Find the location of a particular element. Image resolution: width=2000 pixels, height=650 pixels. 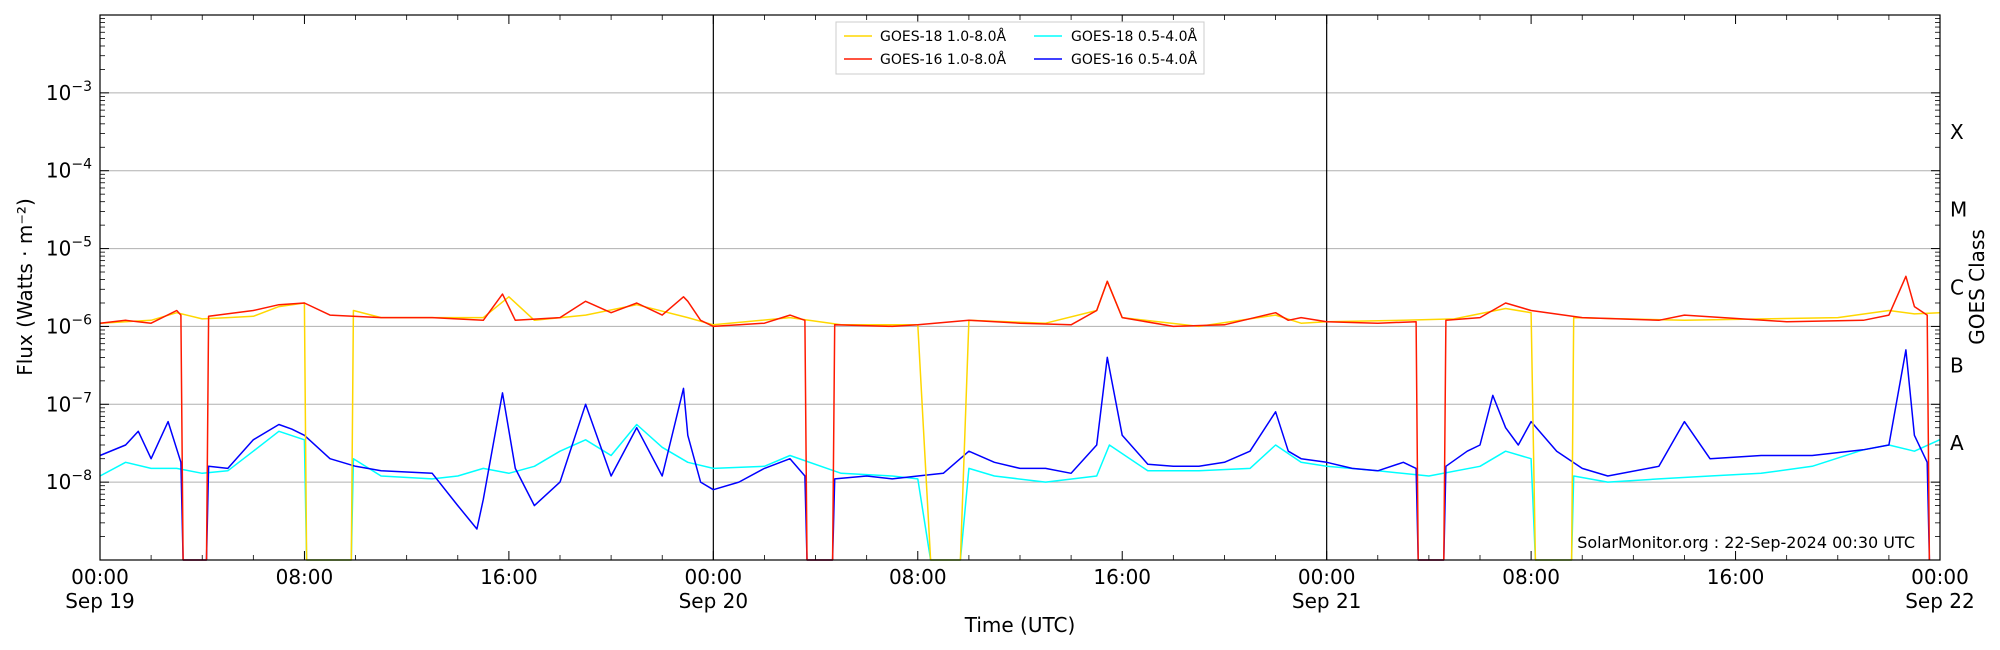

goes-class-label: M is located at coordinates (1958, 210).